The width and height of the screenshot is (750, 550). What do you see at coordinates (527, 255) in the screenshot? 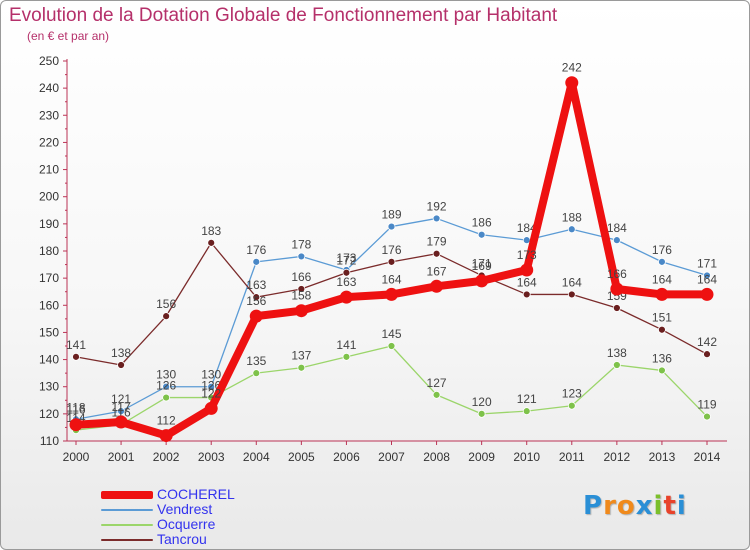
I see `data-label-cocherel: 173` at bounding box center [527, 255].